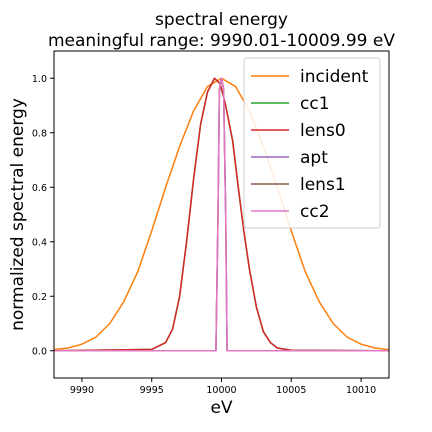 This screenshot has height=432, width=432. Describe the element at coordinates (291, 390) in the screenshot. I see `x-tick-label: 10005` at that location.